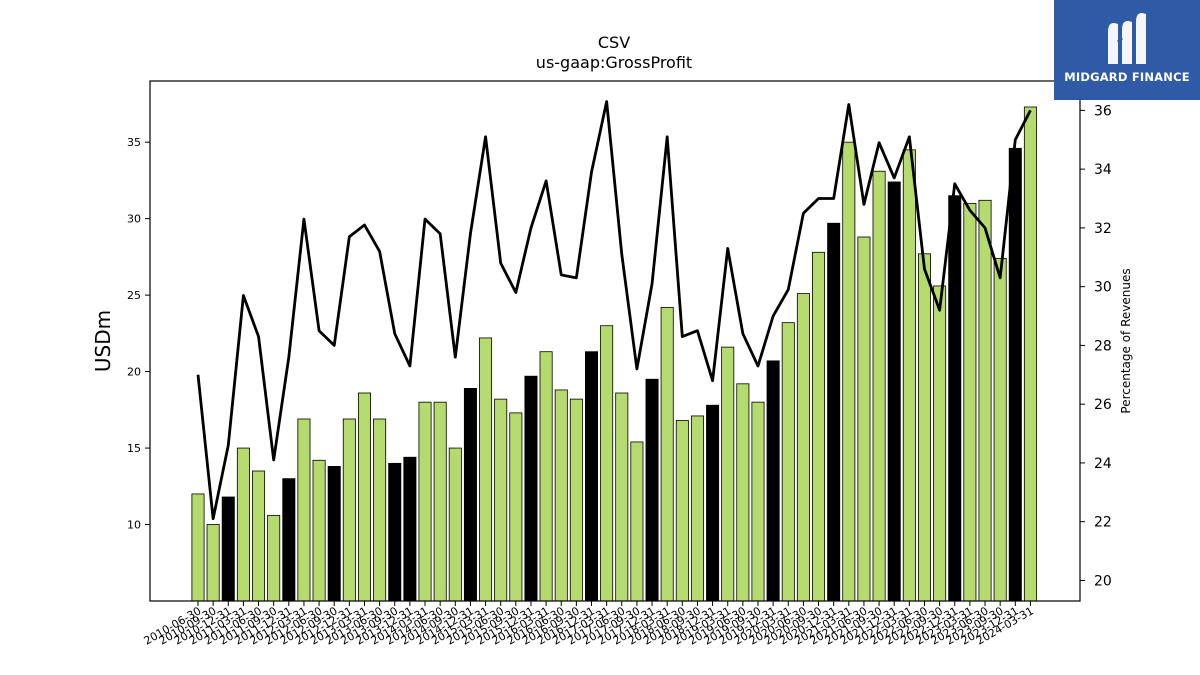 The image size is (1200, 675). Describe the element at coordinates (614, 62) in the screenshot. I see `chart-subtitle: us-gaap:GrossProfit` at that location.